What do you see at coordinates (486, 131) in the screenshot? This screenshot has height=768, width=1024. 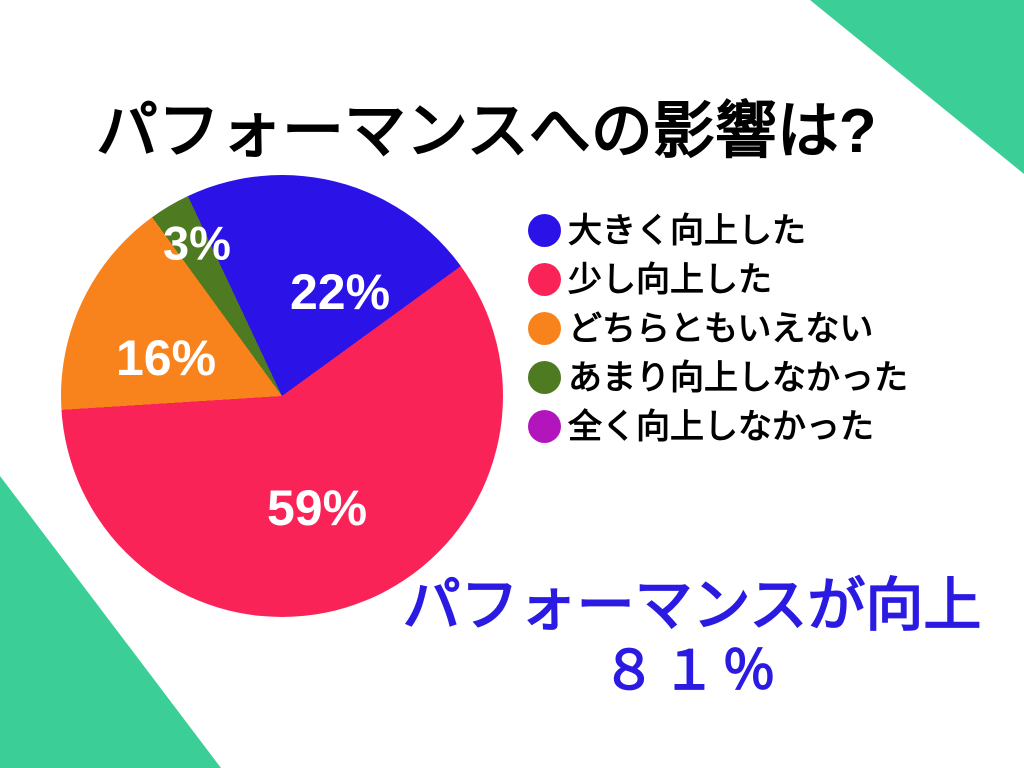 I see `page-title: パフォーマンスへの影響は?` at bounding box center [486, 131].